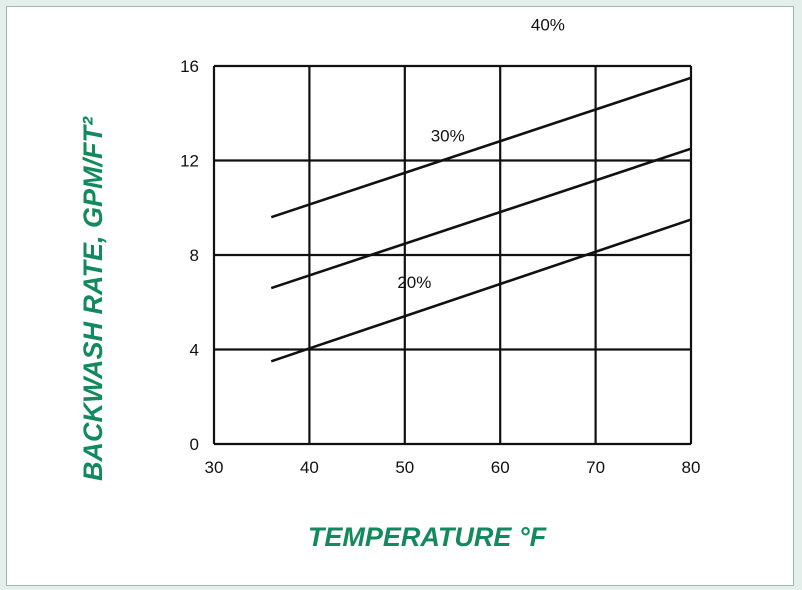  What do you see at coordinates (448, 136) in the screenshot?
I see `series-label-30pct: 30%` at bounding box center [448, 136].